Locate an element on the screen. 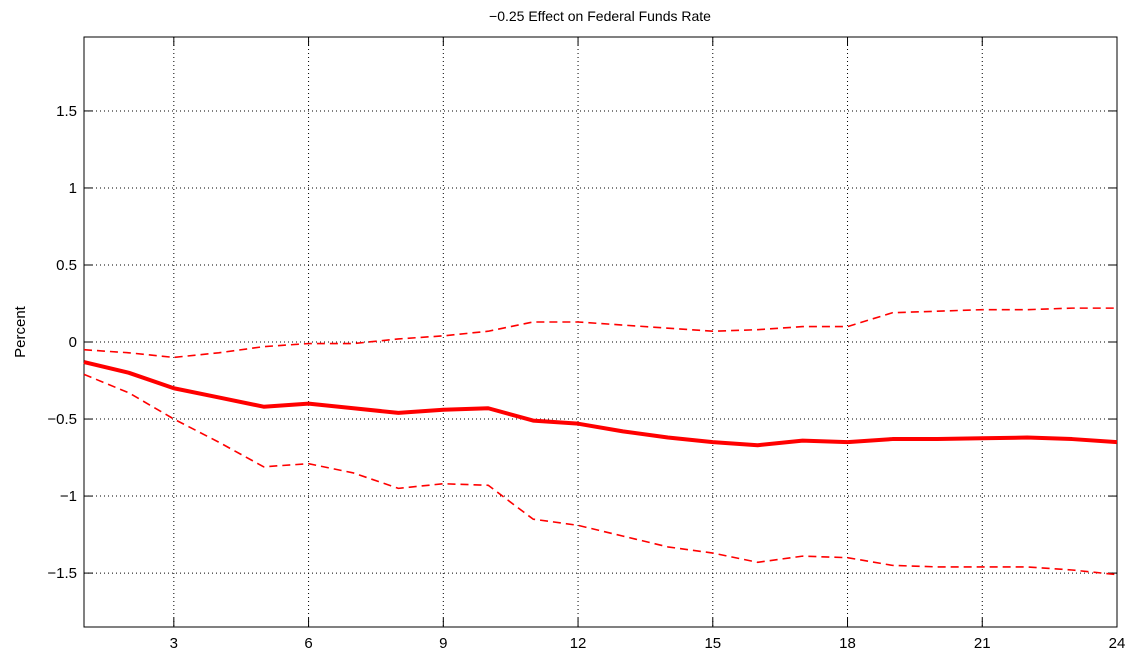  x-tick-label: 24 is located at coordinates (1117, 642).